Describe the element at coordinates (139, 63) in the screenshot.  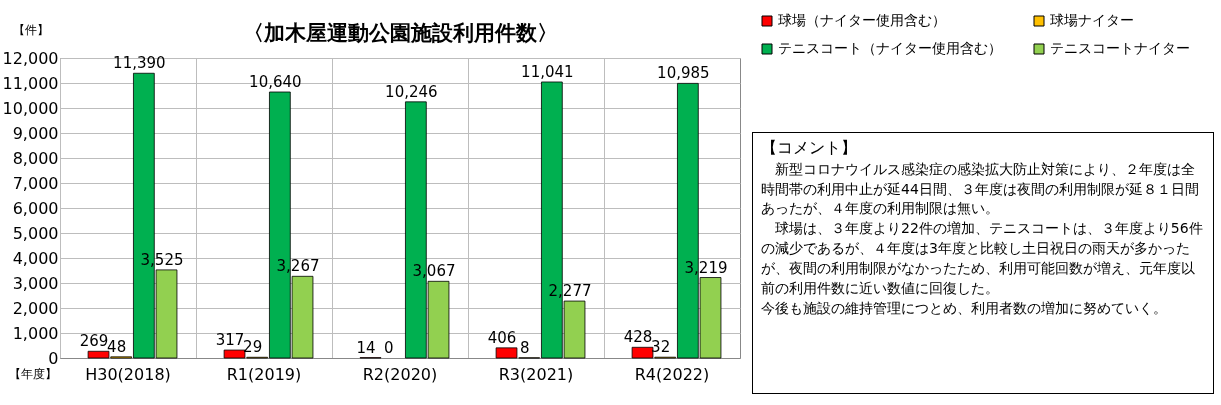
I see `data-label: 11,390` at that location.